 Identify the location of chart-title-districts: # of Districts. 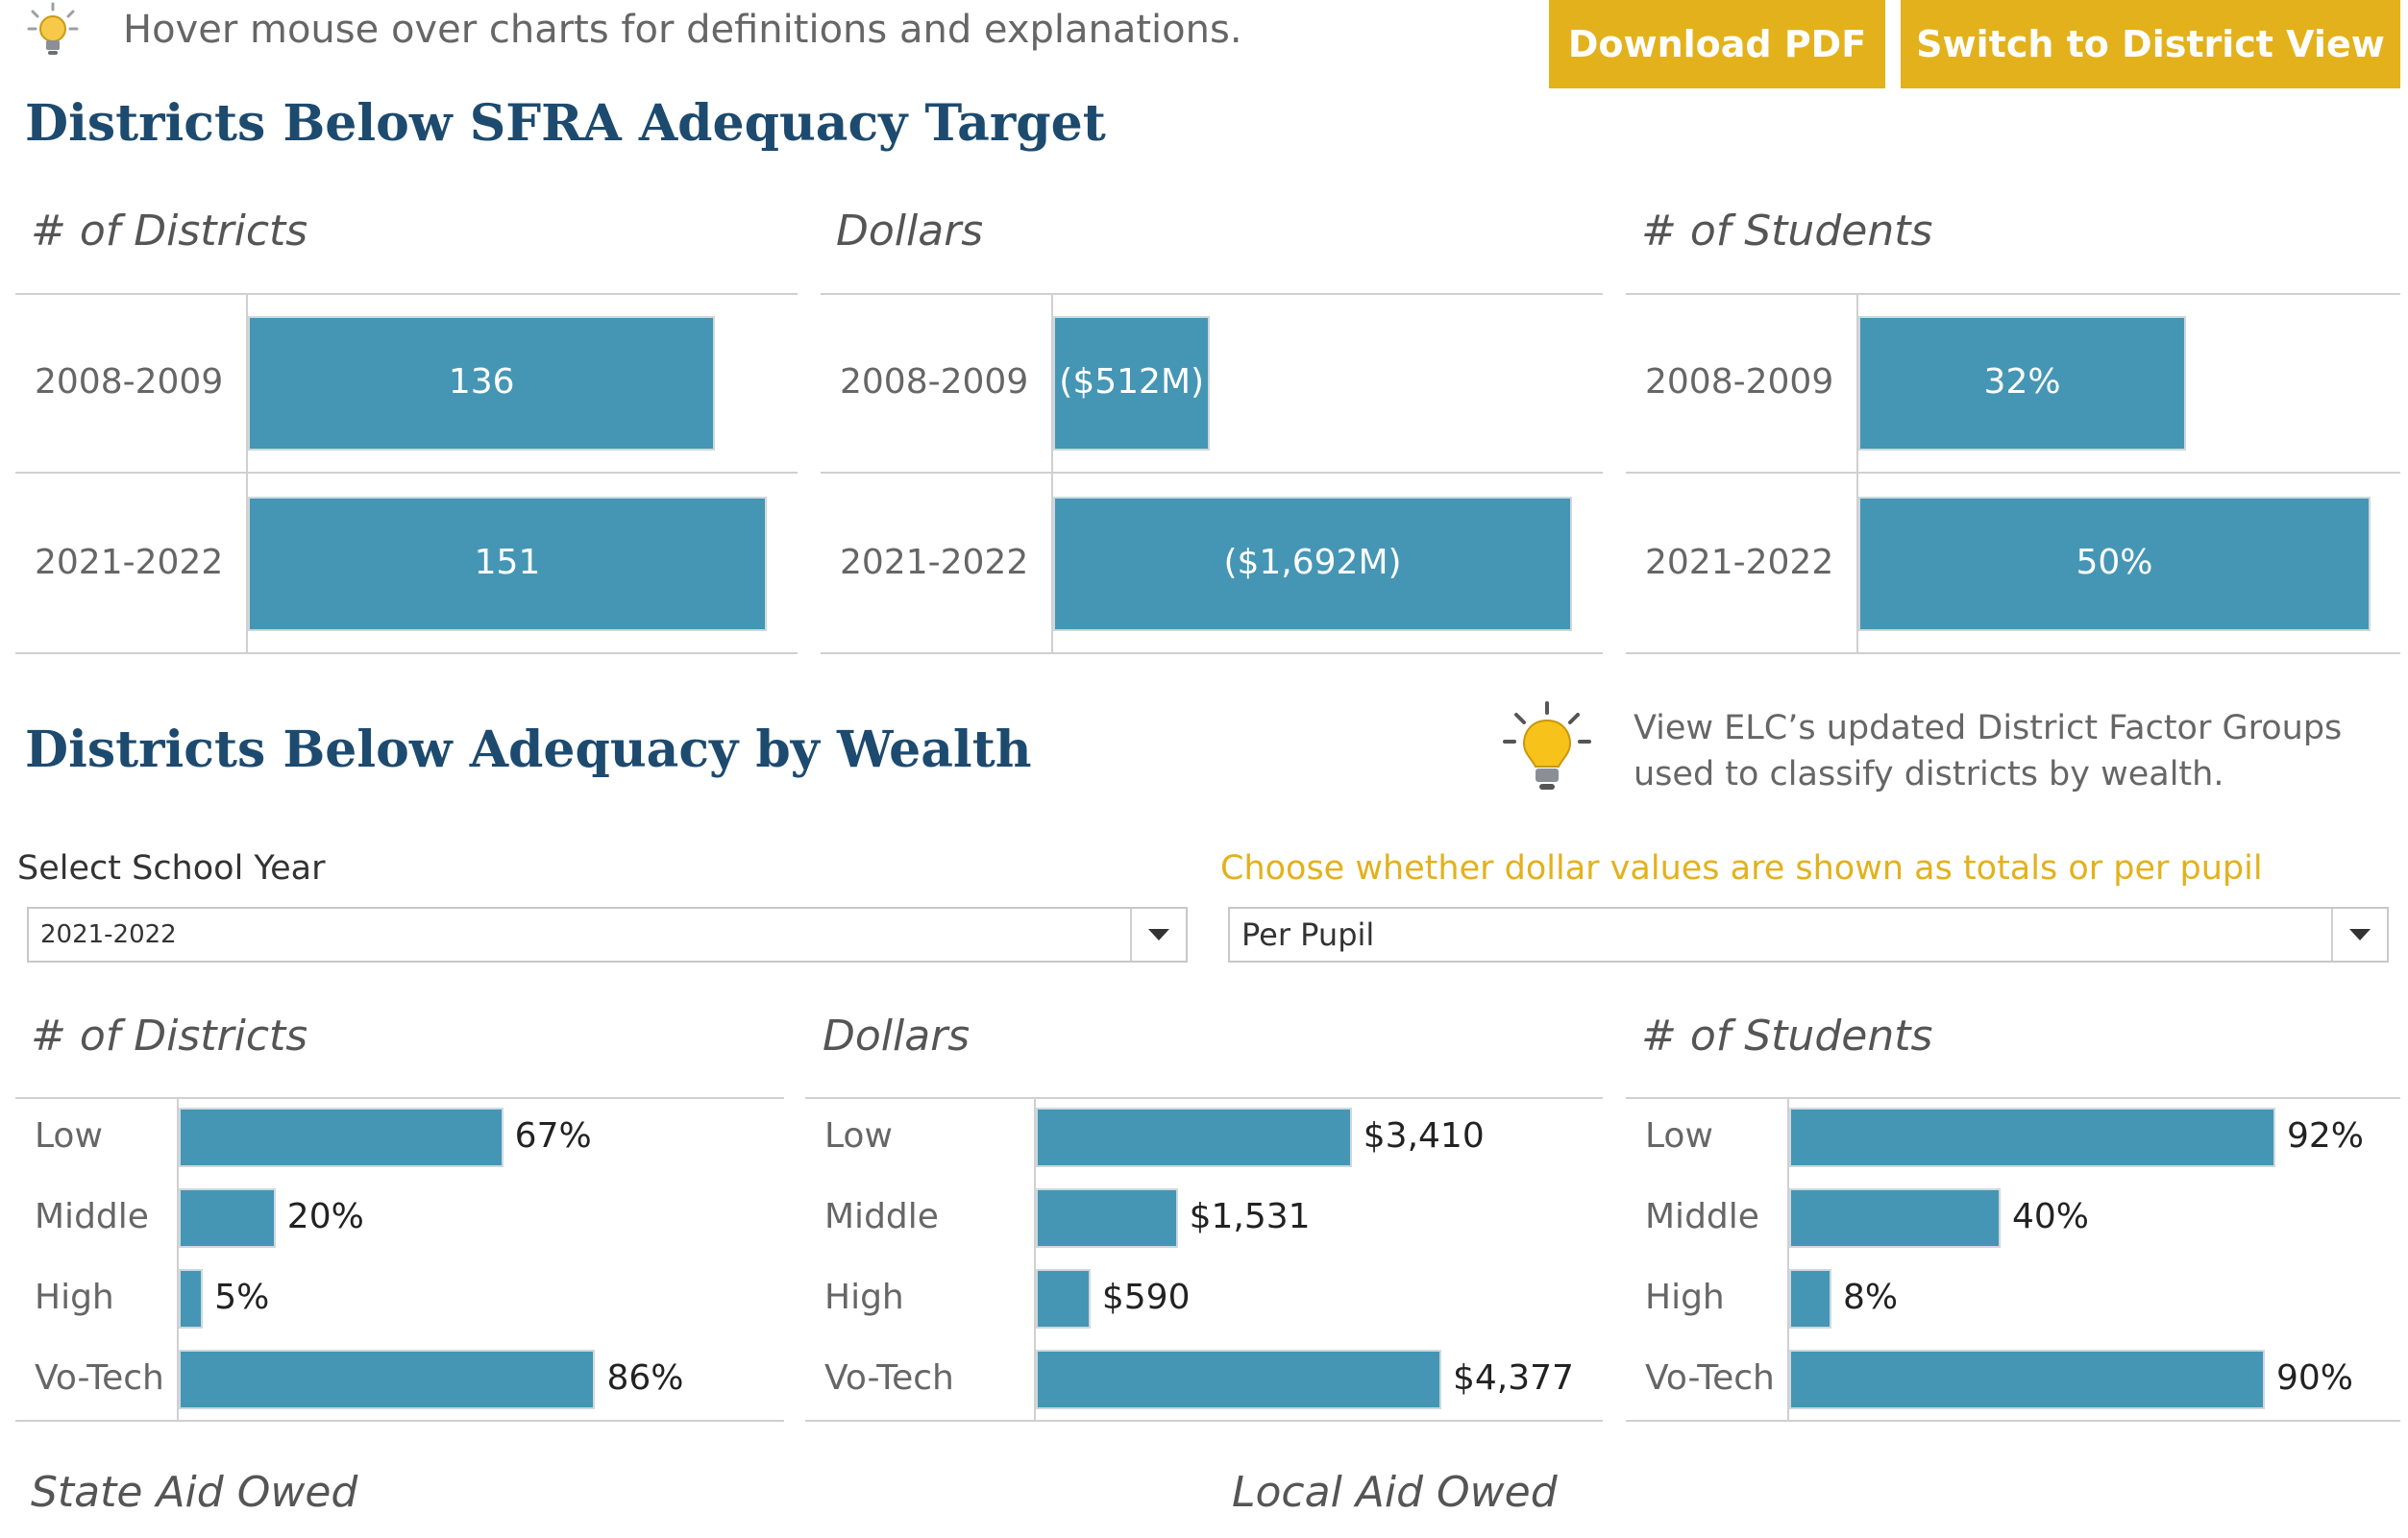
(170, 231).